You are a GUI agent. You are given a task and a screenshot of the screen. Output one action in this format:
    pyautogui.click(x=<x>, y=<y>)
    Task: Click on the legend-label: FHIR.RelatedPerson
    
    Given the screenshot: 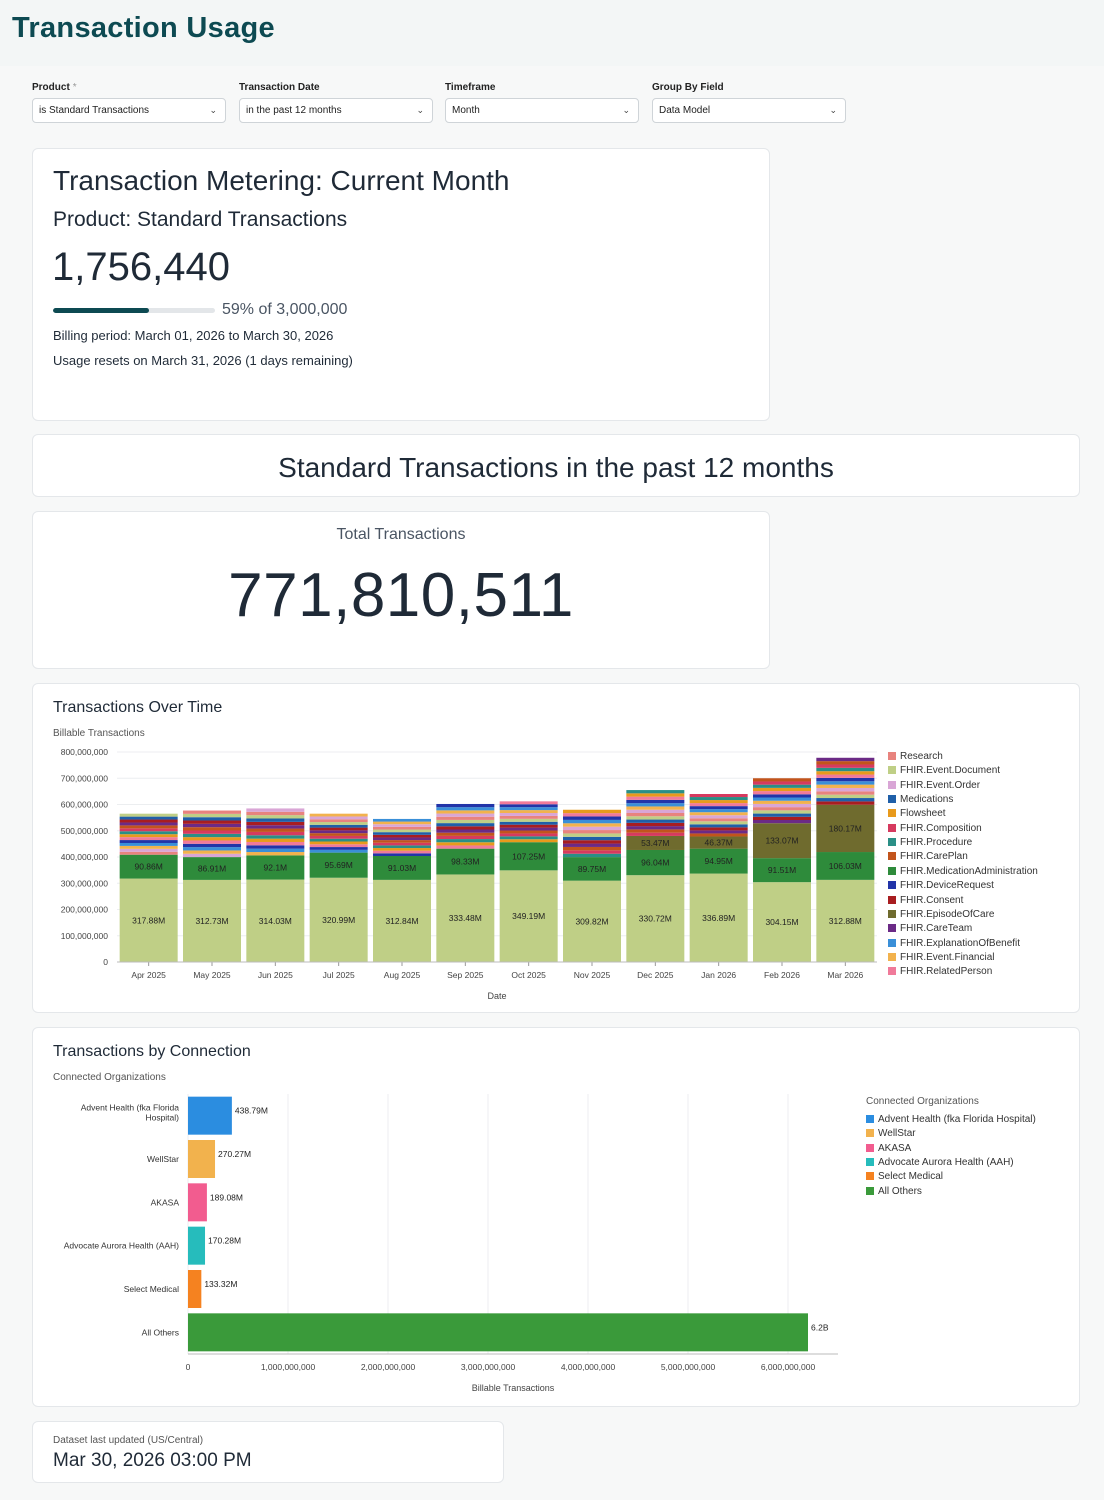 What is the action you would take?
    pyautogui.click(x=946, y=972)
    